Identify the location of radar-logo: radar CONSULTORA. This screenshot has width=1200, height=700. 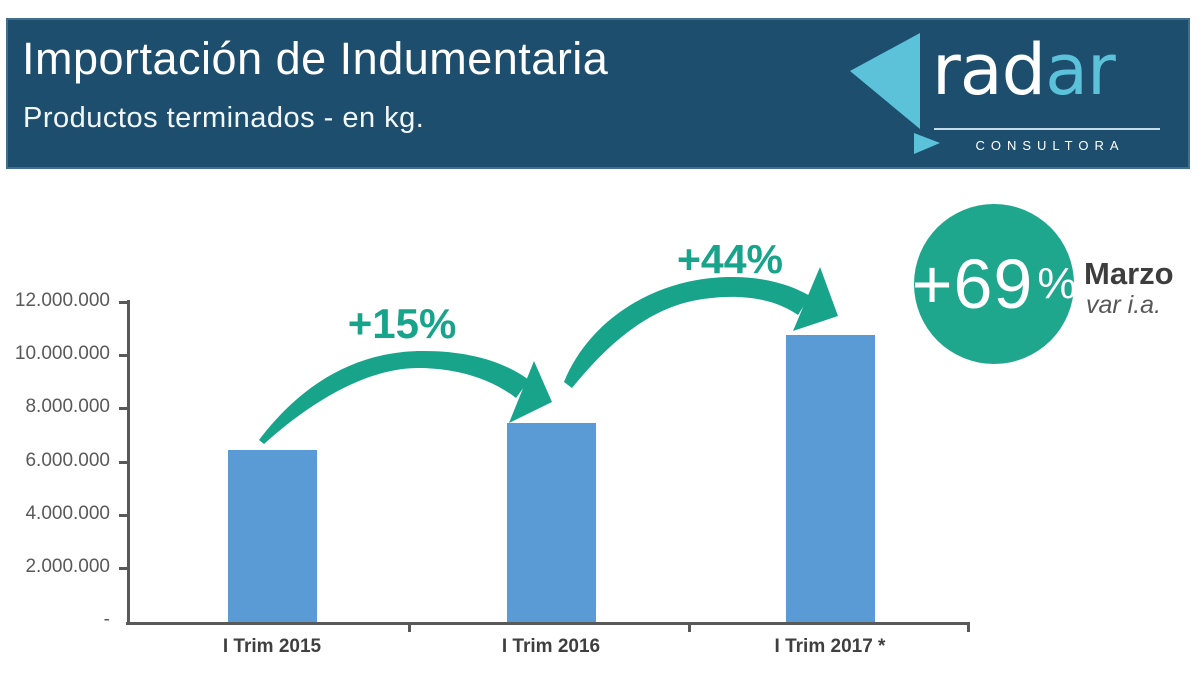
(1016, 98).